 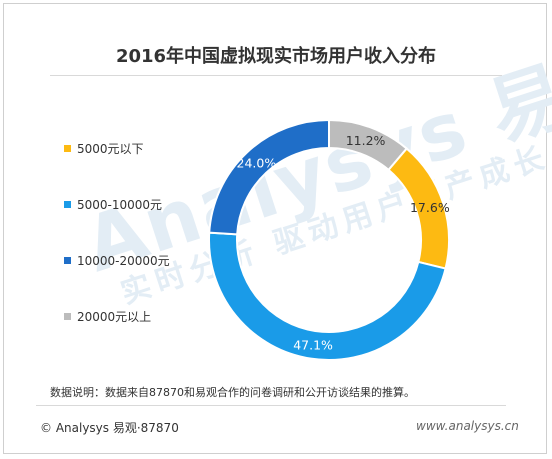 What do you see at coordinates (269, 177) in the screenshot?
I see `donut-slice` at bounding box center [269, 177].